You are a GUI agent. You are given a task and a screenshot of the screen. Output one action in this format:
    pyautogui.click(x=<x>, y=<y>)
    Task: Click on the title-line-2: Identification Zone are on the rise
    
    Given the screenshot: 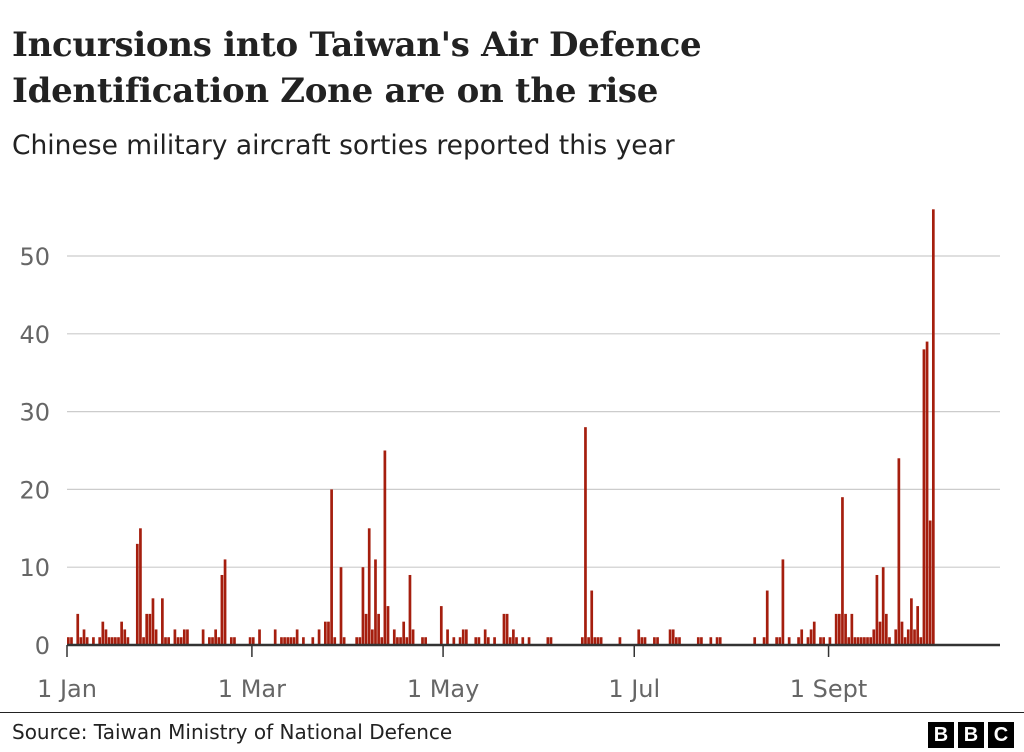 What is the action you would take?
    pyautogui.click(x=335, y=91)
    